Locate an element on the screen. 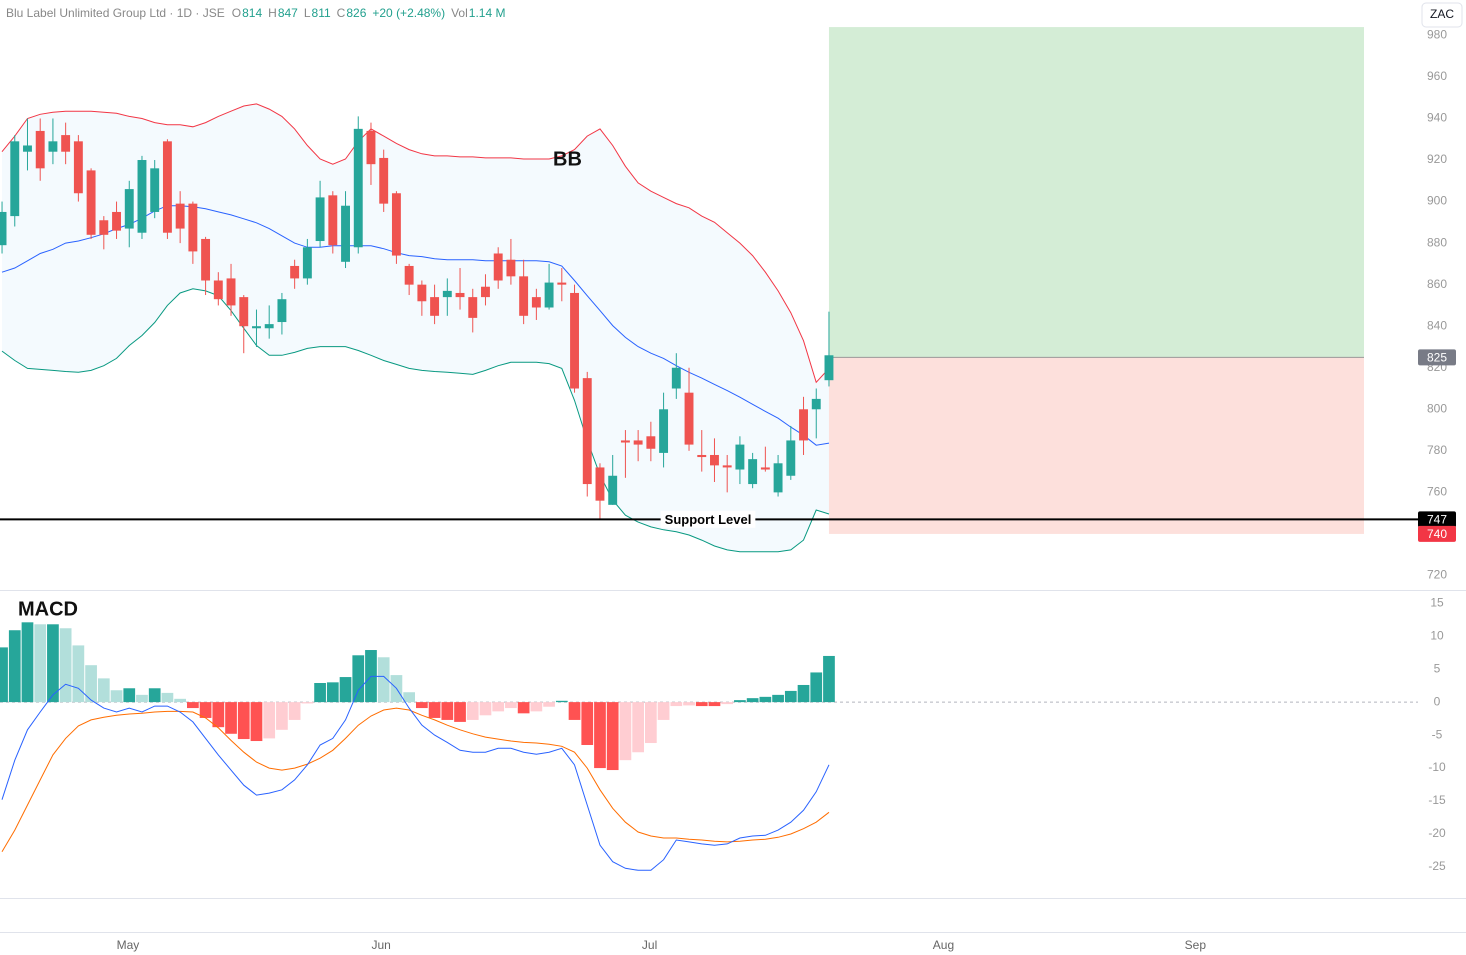  macd-line is located at coordinates (415, 773).